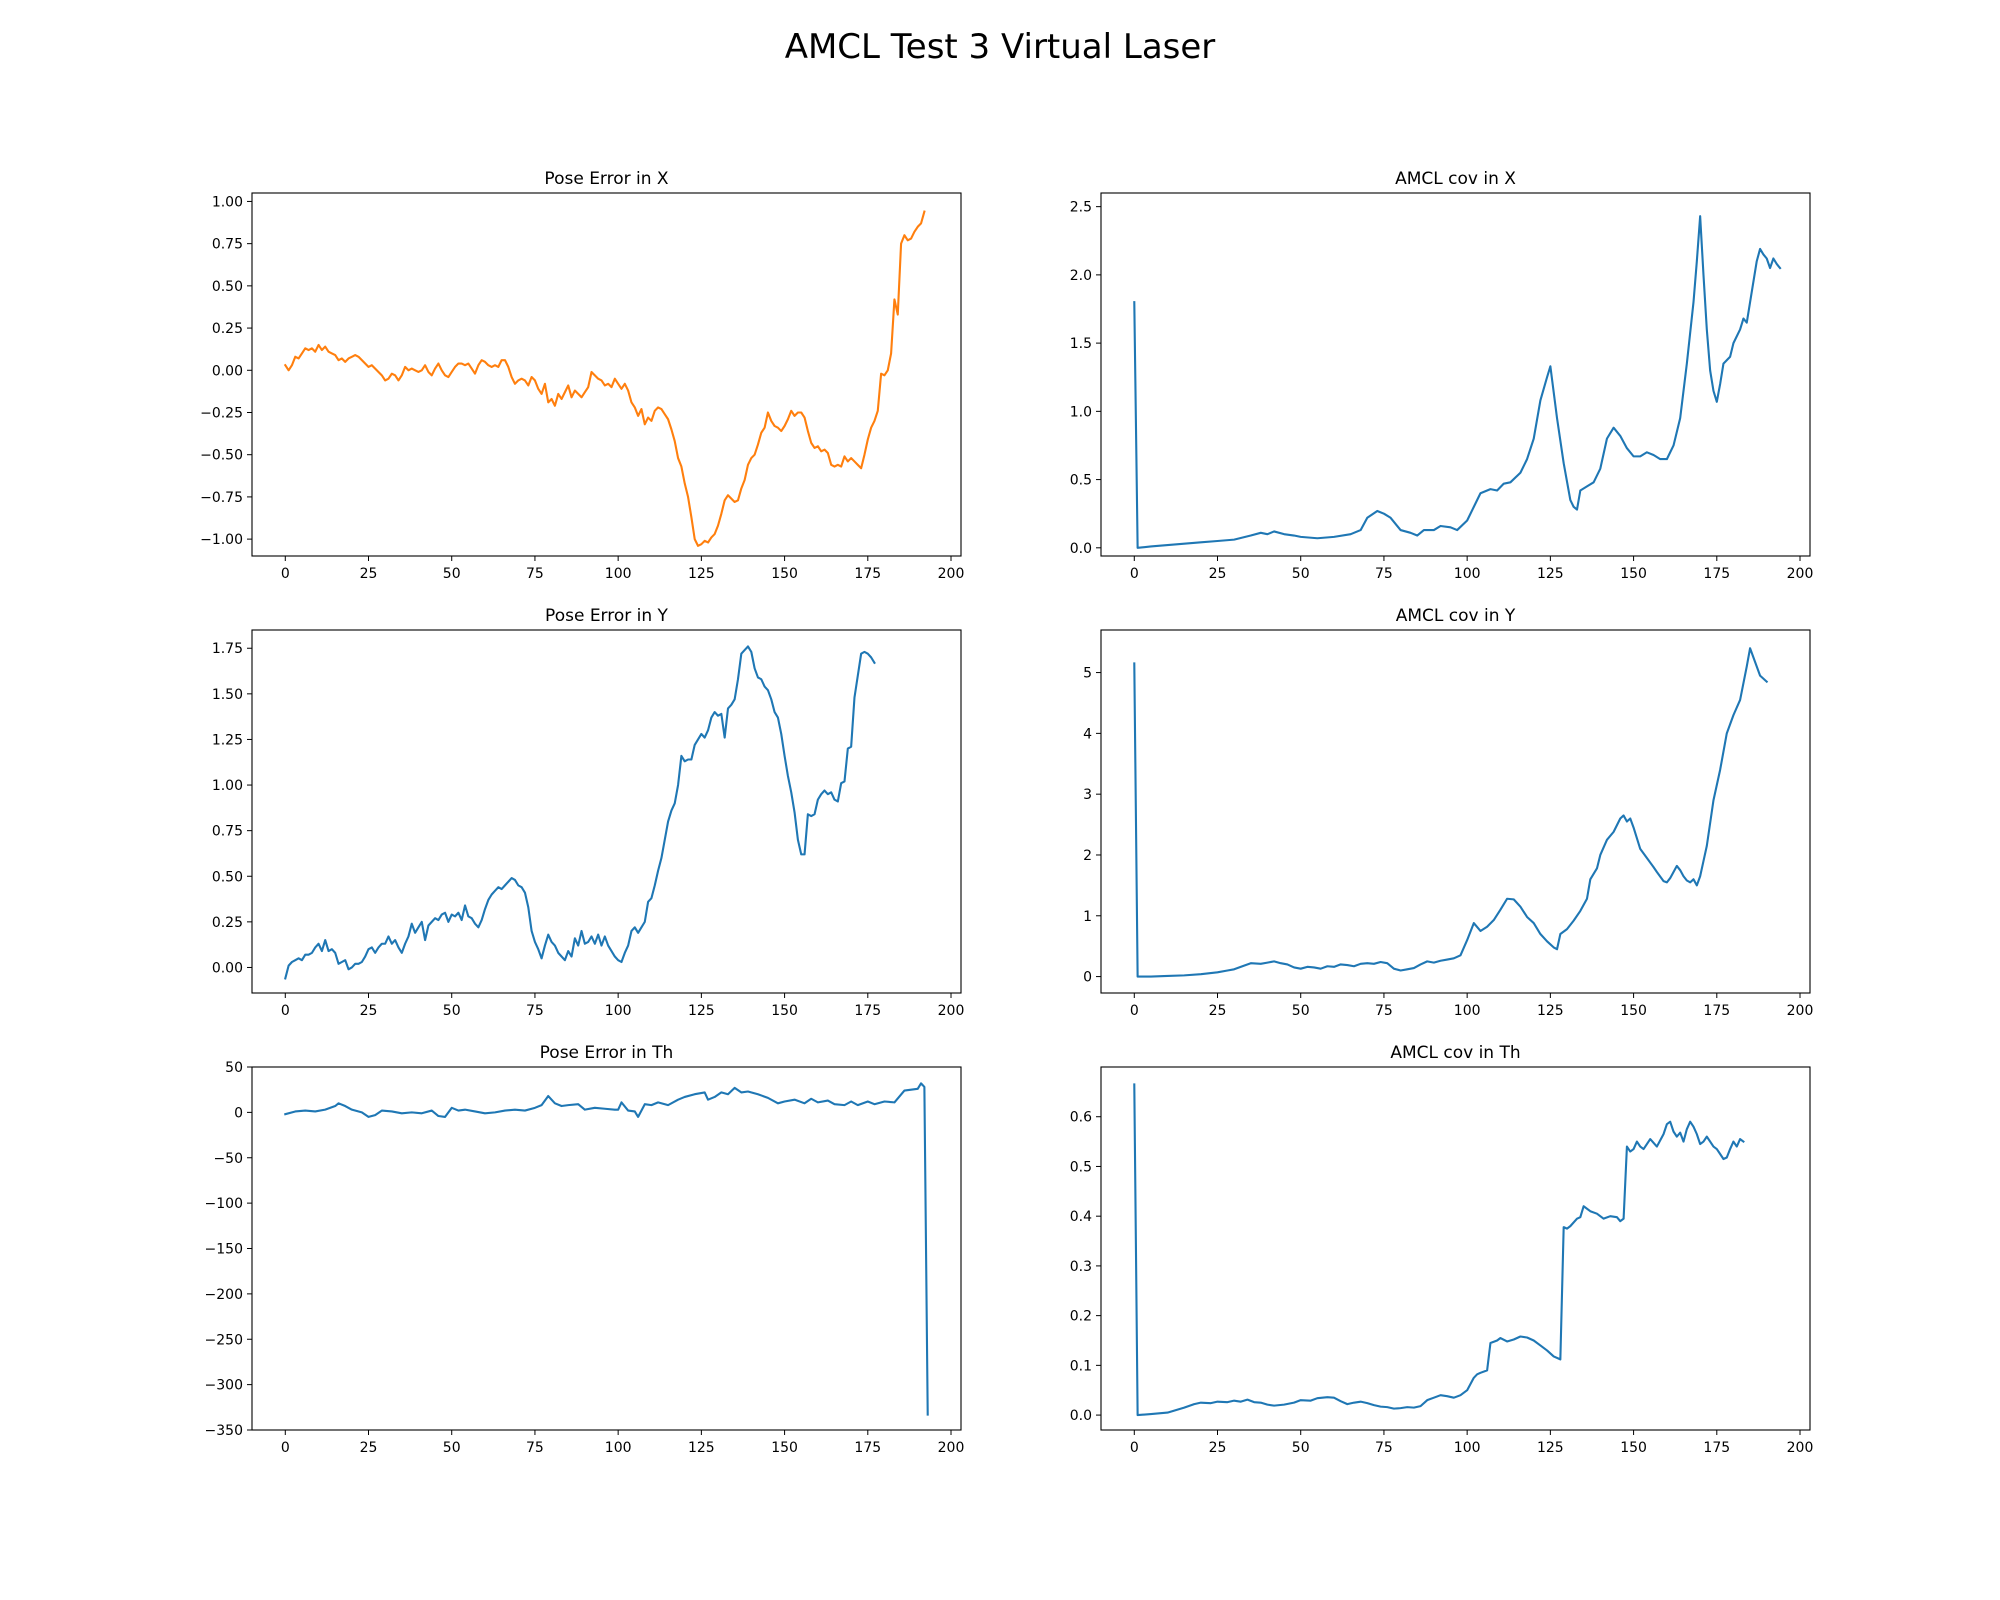 This screenshot has height=1600, width=2000. Describe the element at coordinates (224, 1386) in the screenshot. I see `y-tick-label: −300` at that location.